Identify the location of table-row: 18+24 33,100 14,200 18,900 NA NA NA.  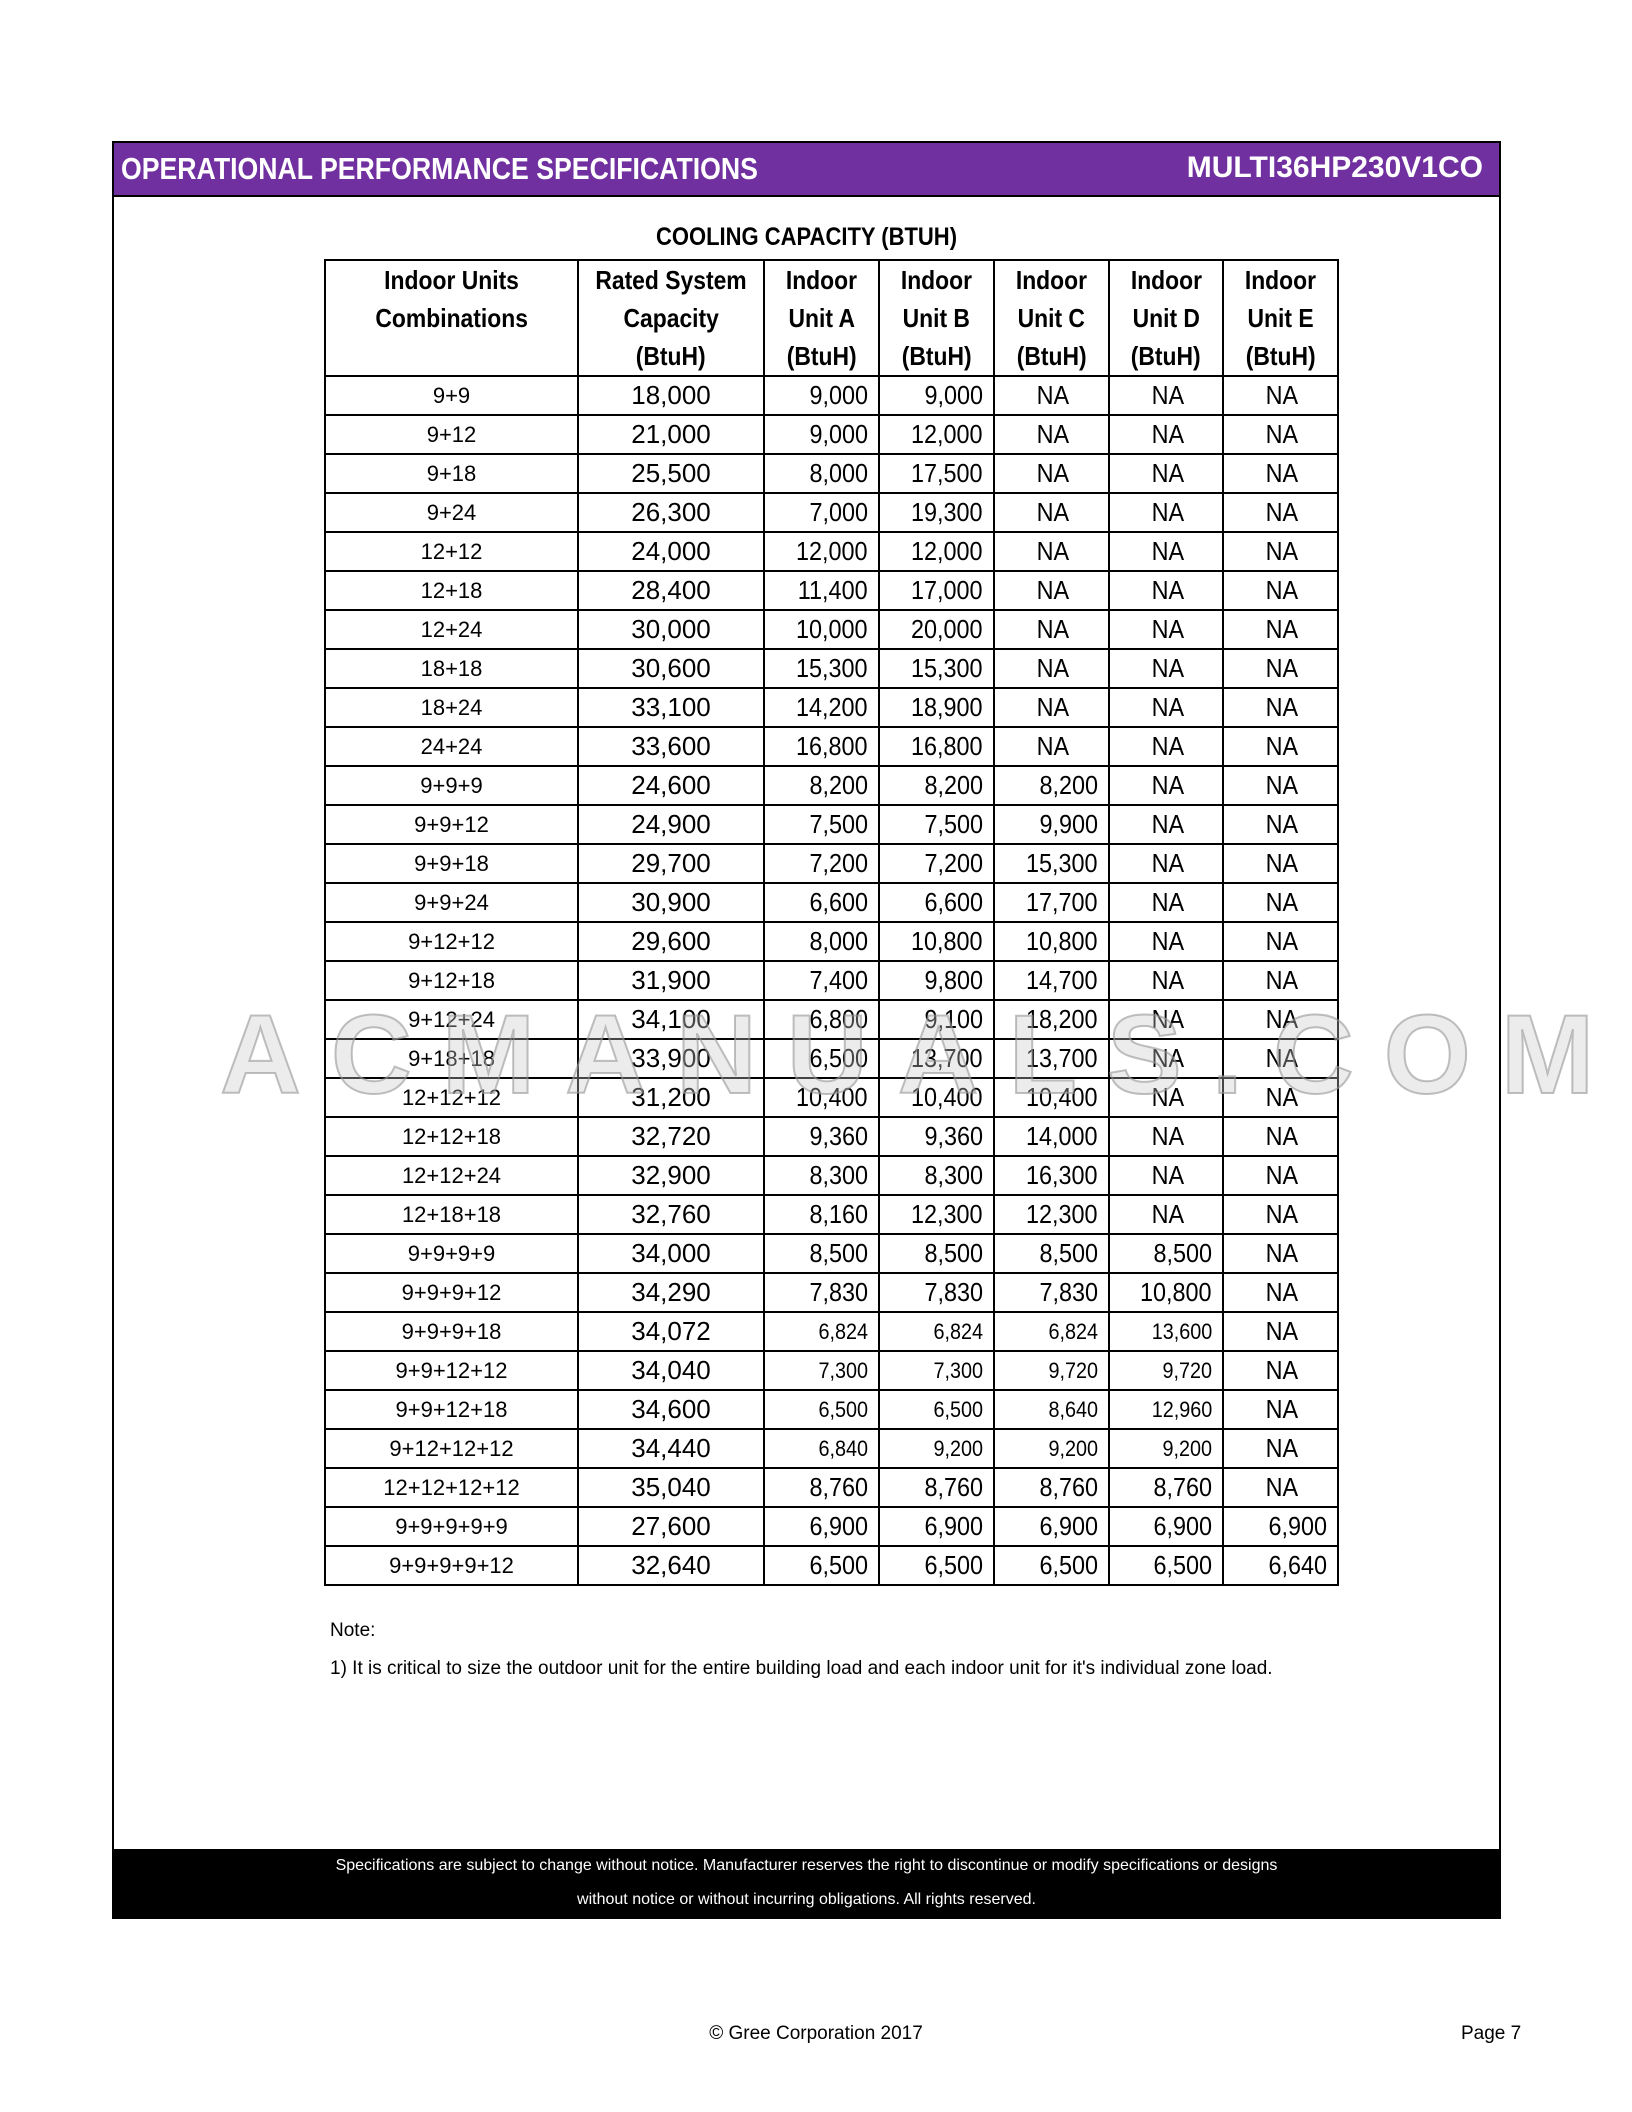
(831, 707).